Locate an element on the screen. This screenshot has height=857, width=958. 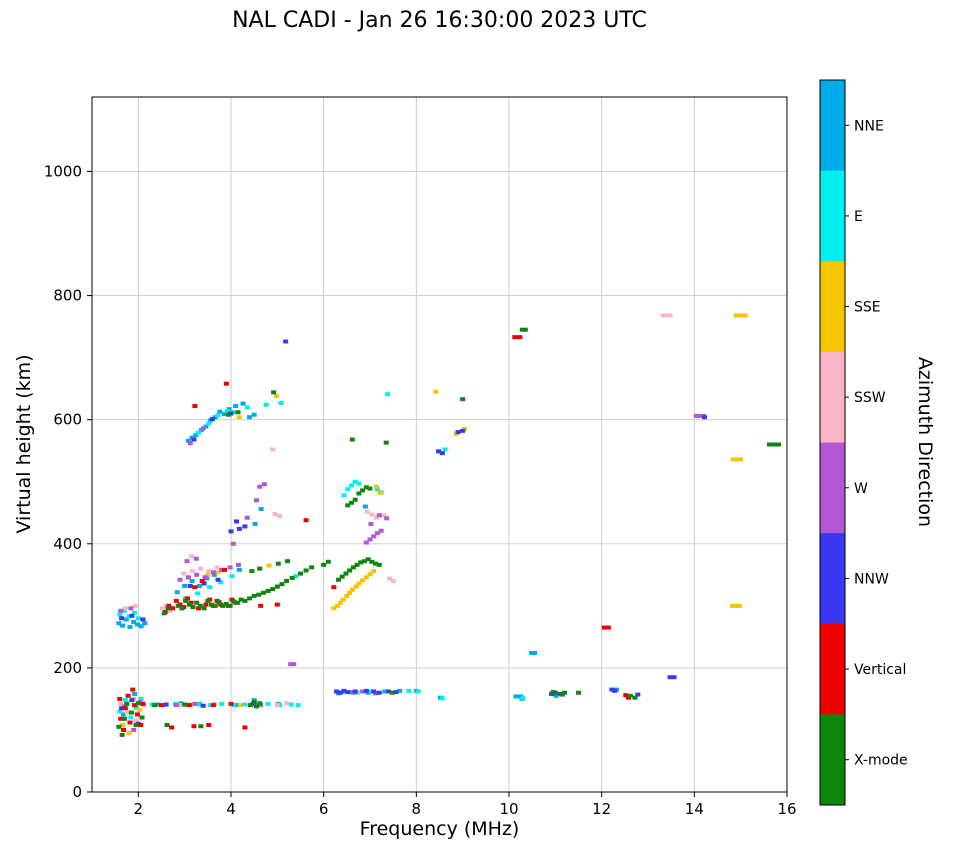
colorbar-tick-label: NNW is located at coordinates (871, 579).